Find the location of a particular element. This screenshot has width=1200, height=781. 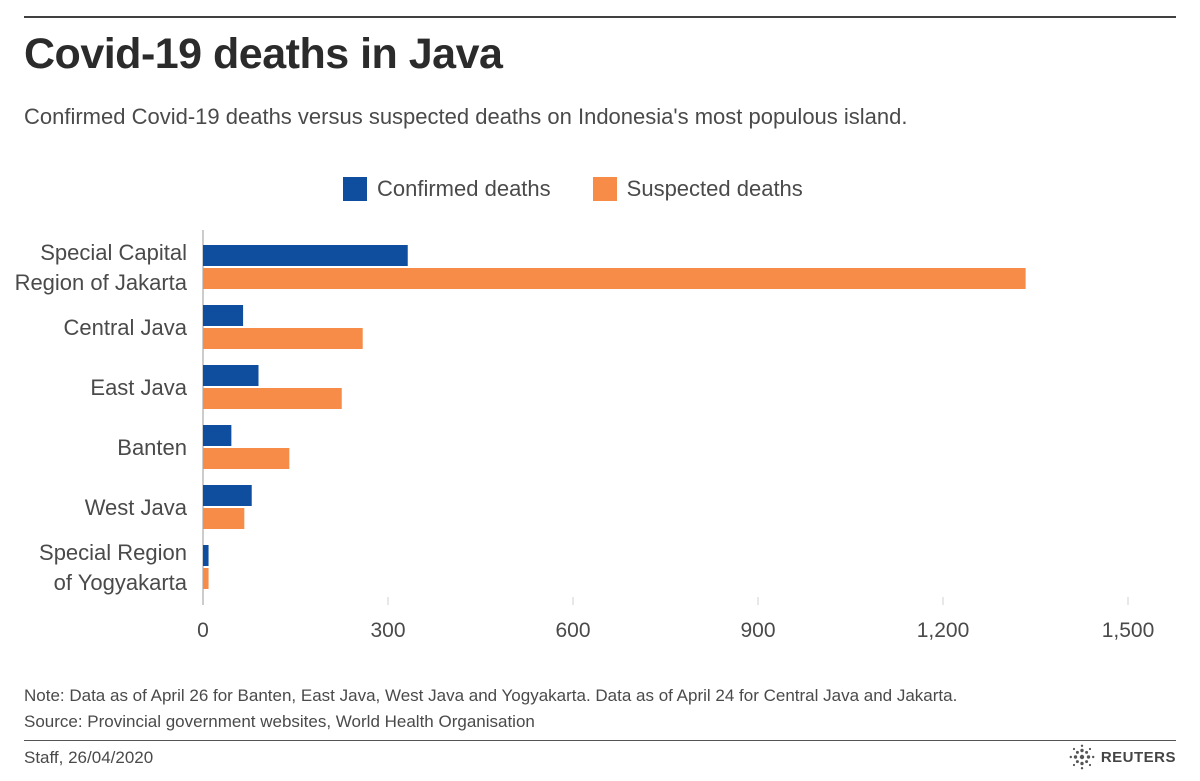

x-tick-label: 0 is located at coordinates (203, 630).